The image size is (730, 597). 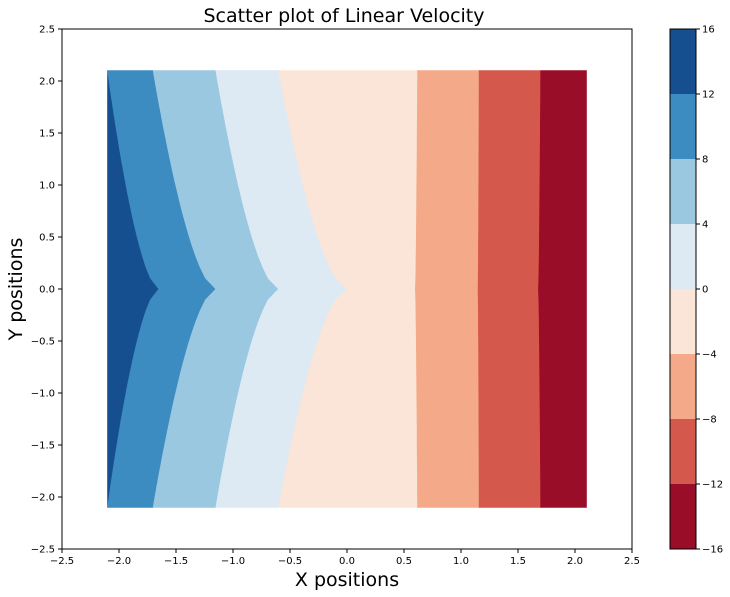 What do you see at coordinates (575, 561) in the screenshot?
I see `x-tick-label: 2.0` at bounding box center [575, 561].